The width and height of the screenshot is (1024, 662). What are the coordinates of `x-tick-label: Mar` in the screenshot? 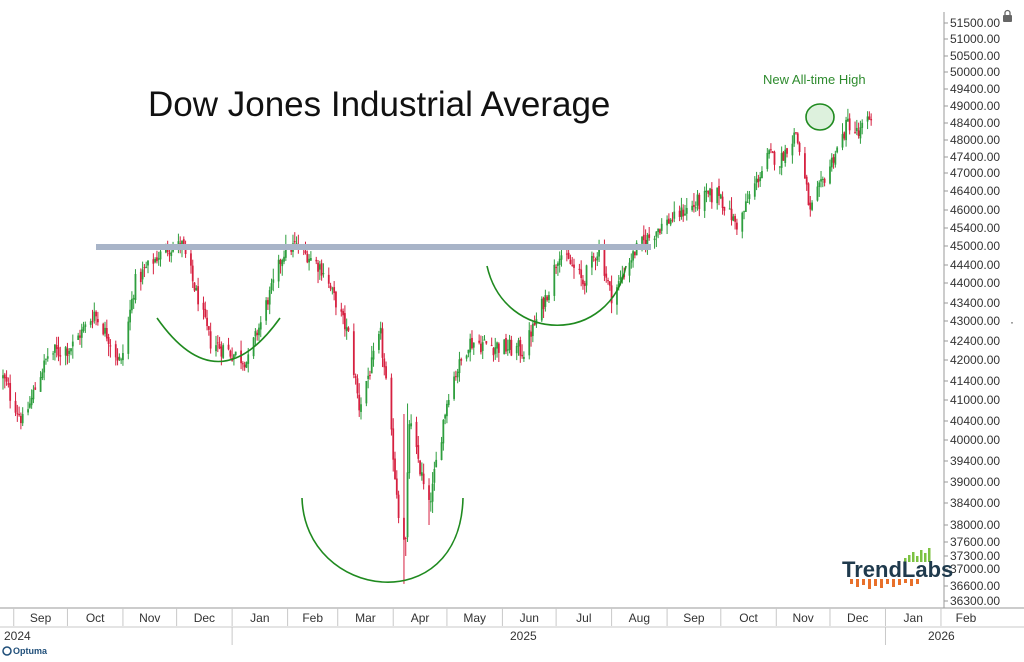 It's located at (365, 618).